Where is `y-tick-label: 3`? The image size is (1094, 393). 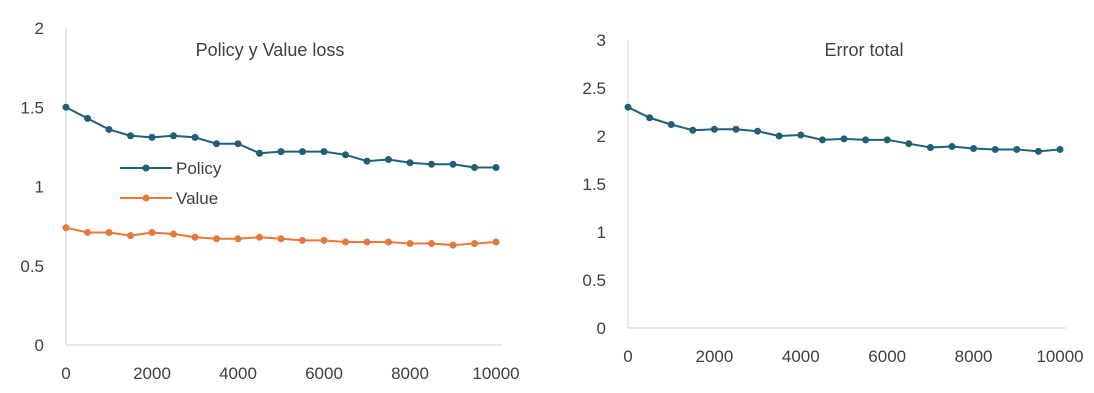
y-tick-label: 3 is located at coordinates (601, 40).